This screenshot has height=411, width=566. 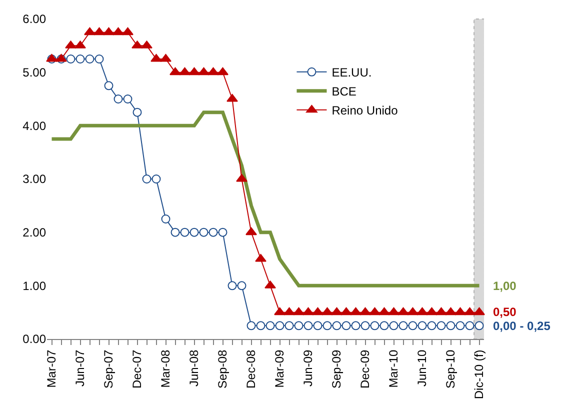 What do you see at coordinates (505, 286) in the screenshot?
I see `annotation: 1,00` at bounding box center [505, 286].